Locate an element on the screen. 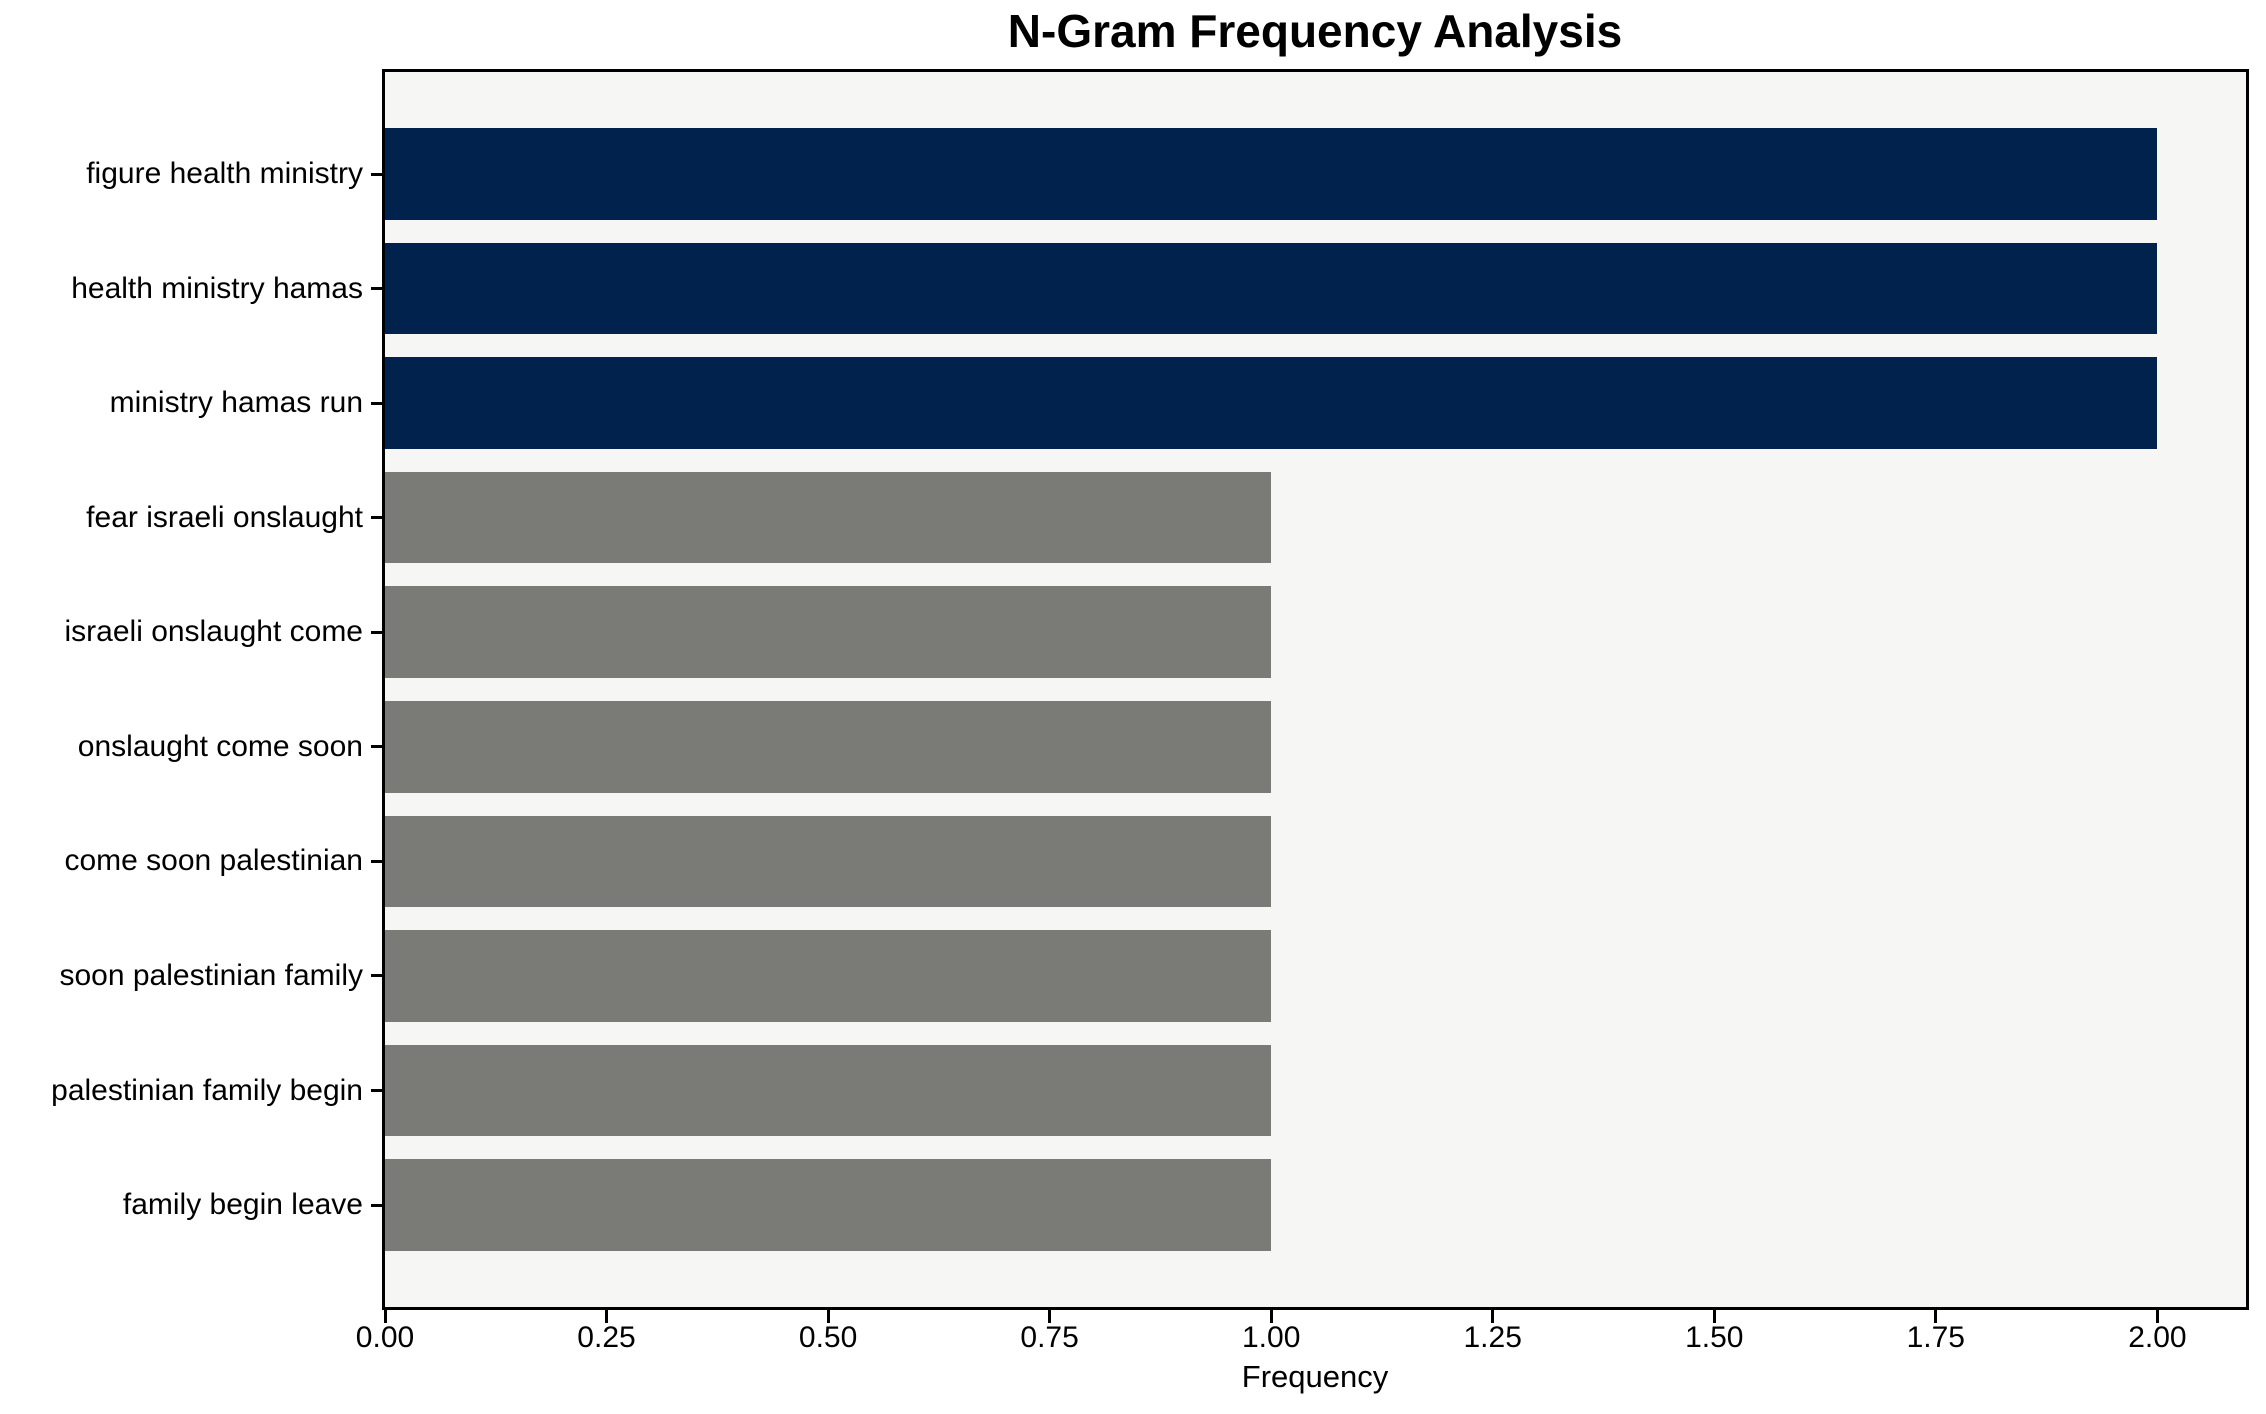 The image size is (2266, 1414). x-tick-label: 0.25 is located at coordinates (606, 1337).